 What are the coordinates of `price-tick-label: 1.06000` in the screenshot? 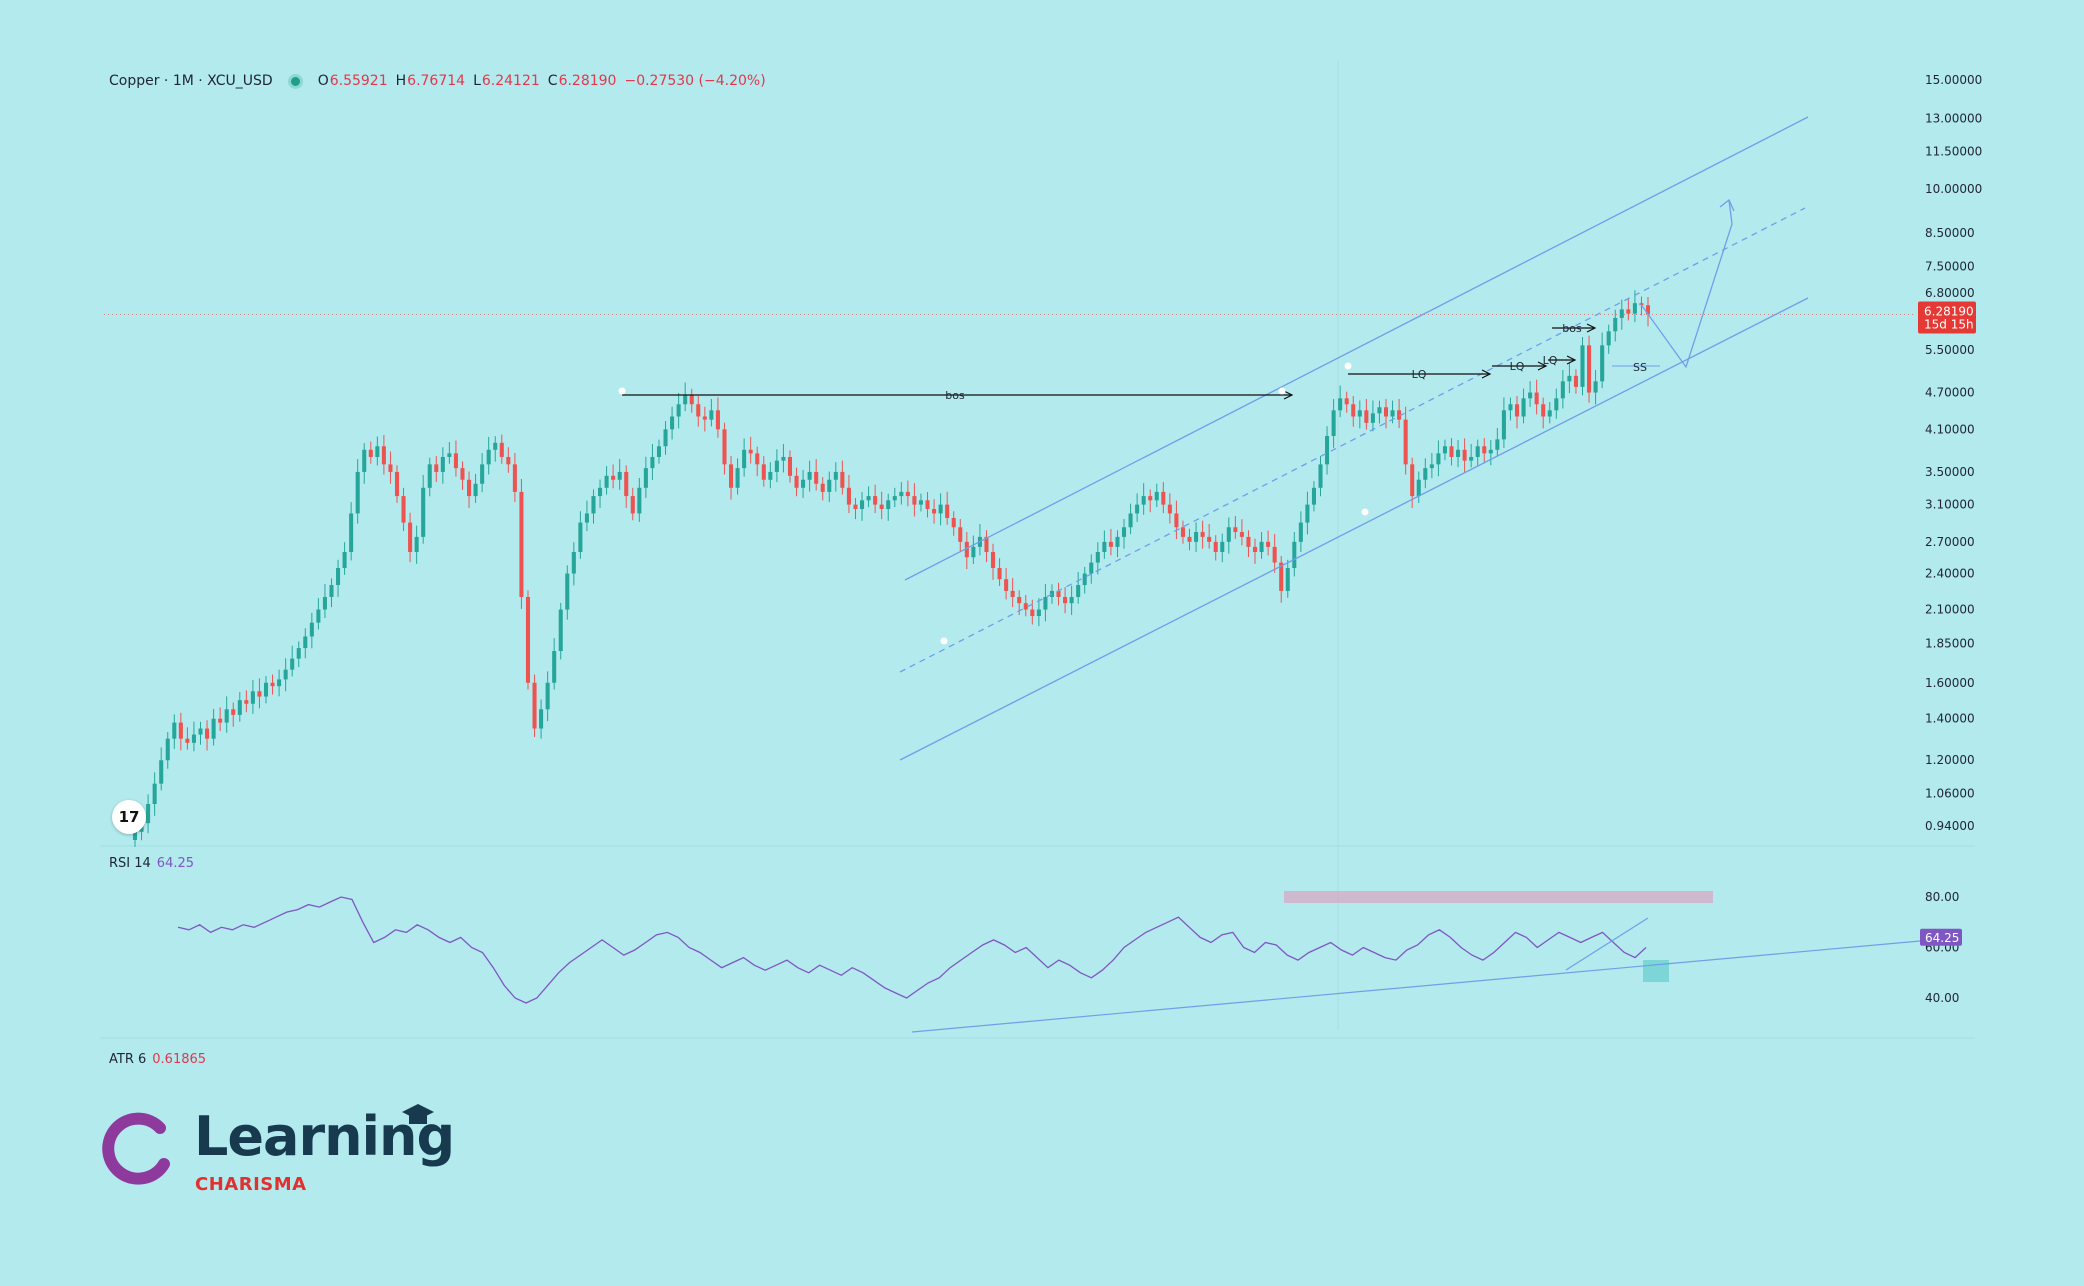 It's located at (1950, 794).